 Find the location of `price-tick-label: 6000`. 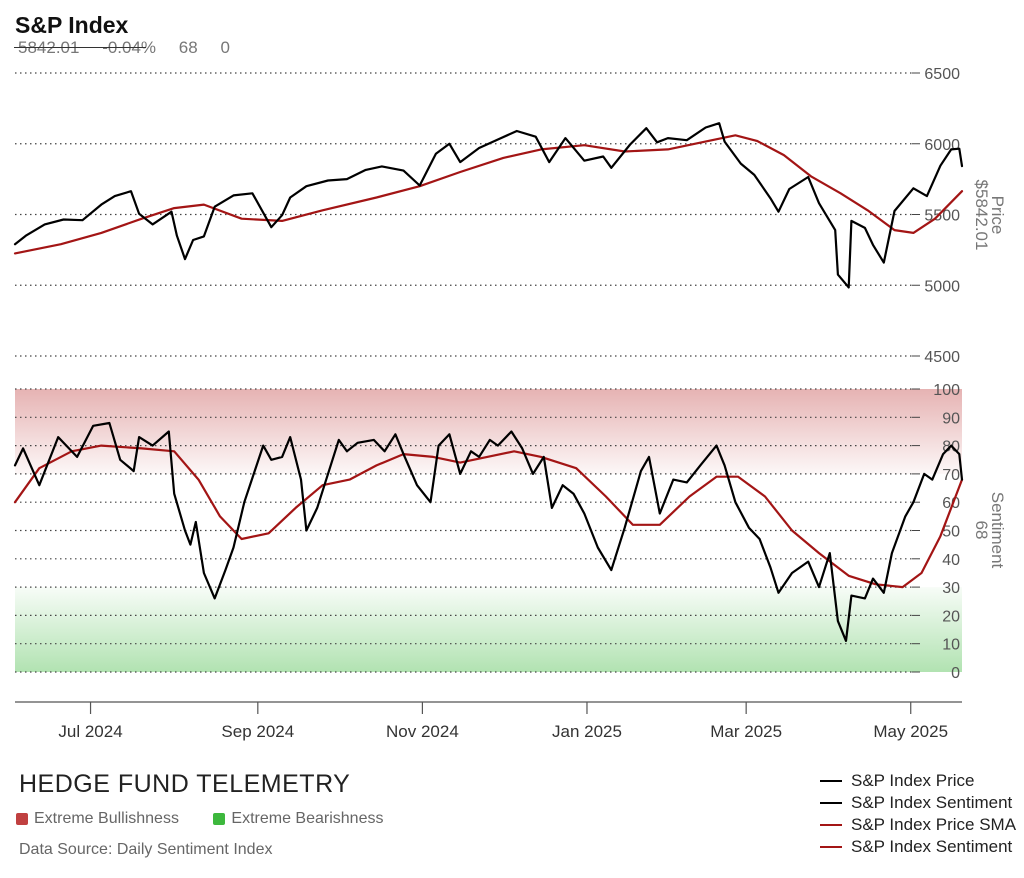

price-tick-label: 6000 is located at coordinates (942, 145).